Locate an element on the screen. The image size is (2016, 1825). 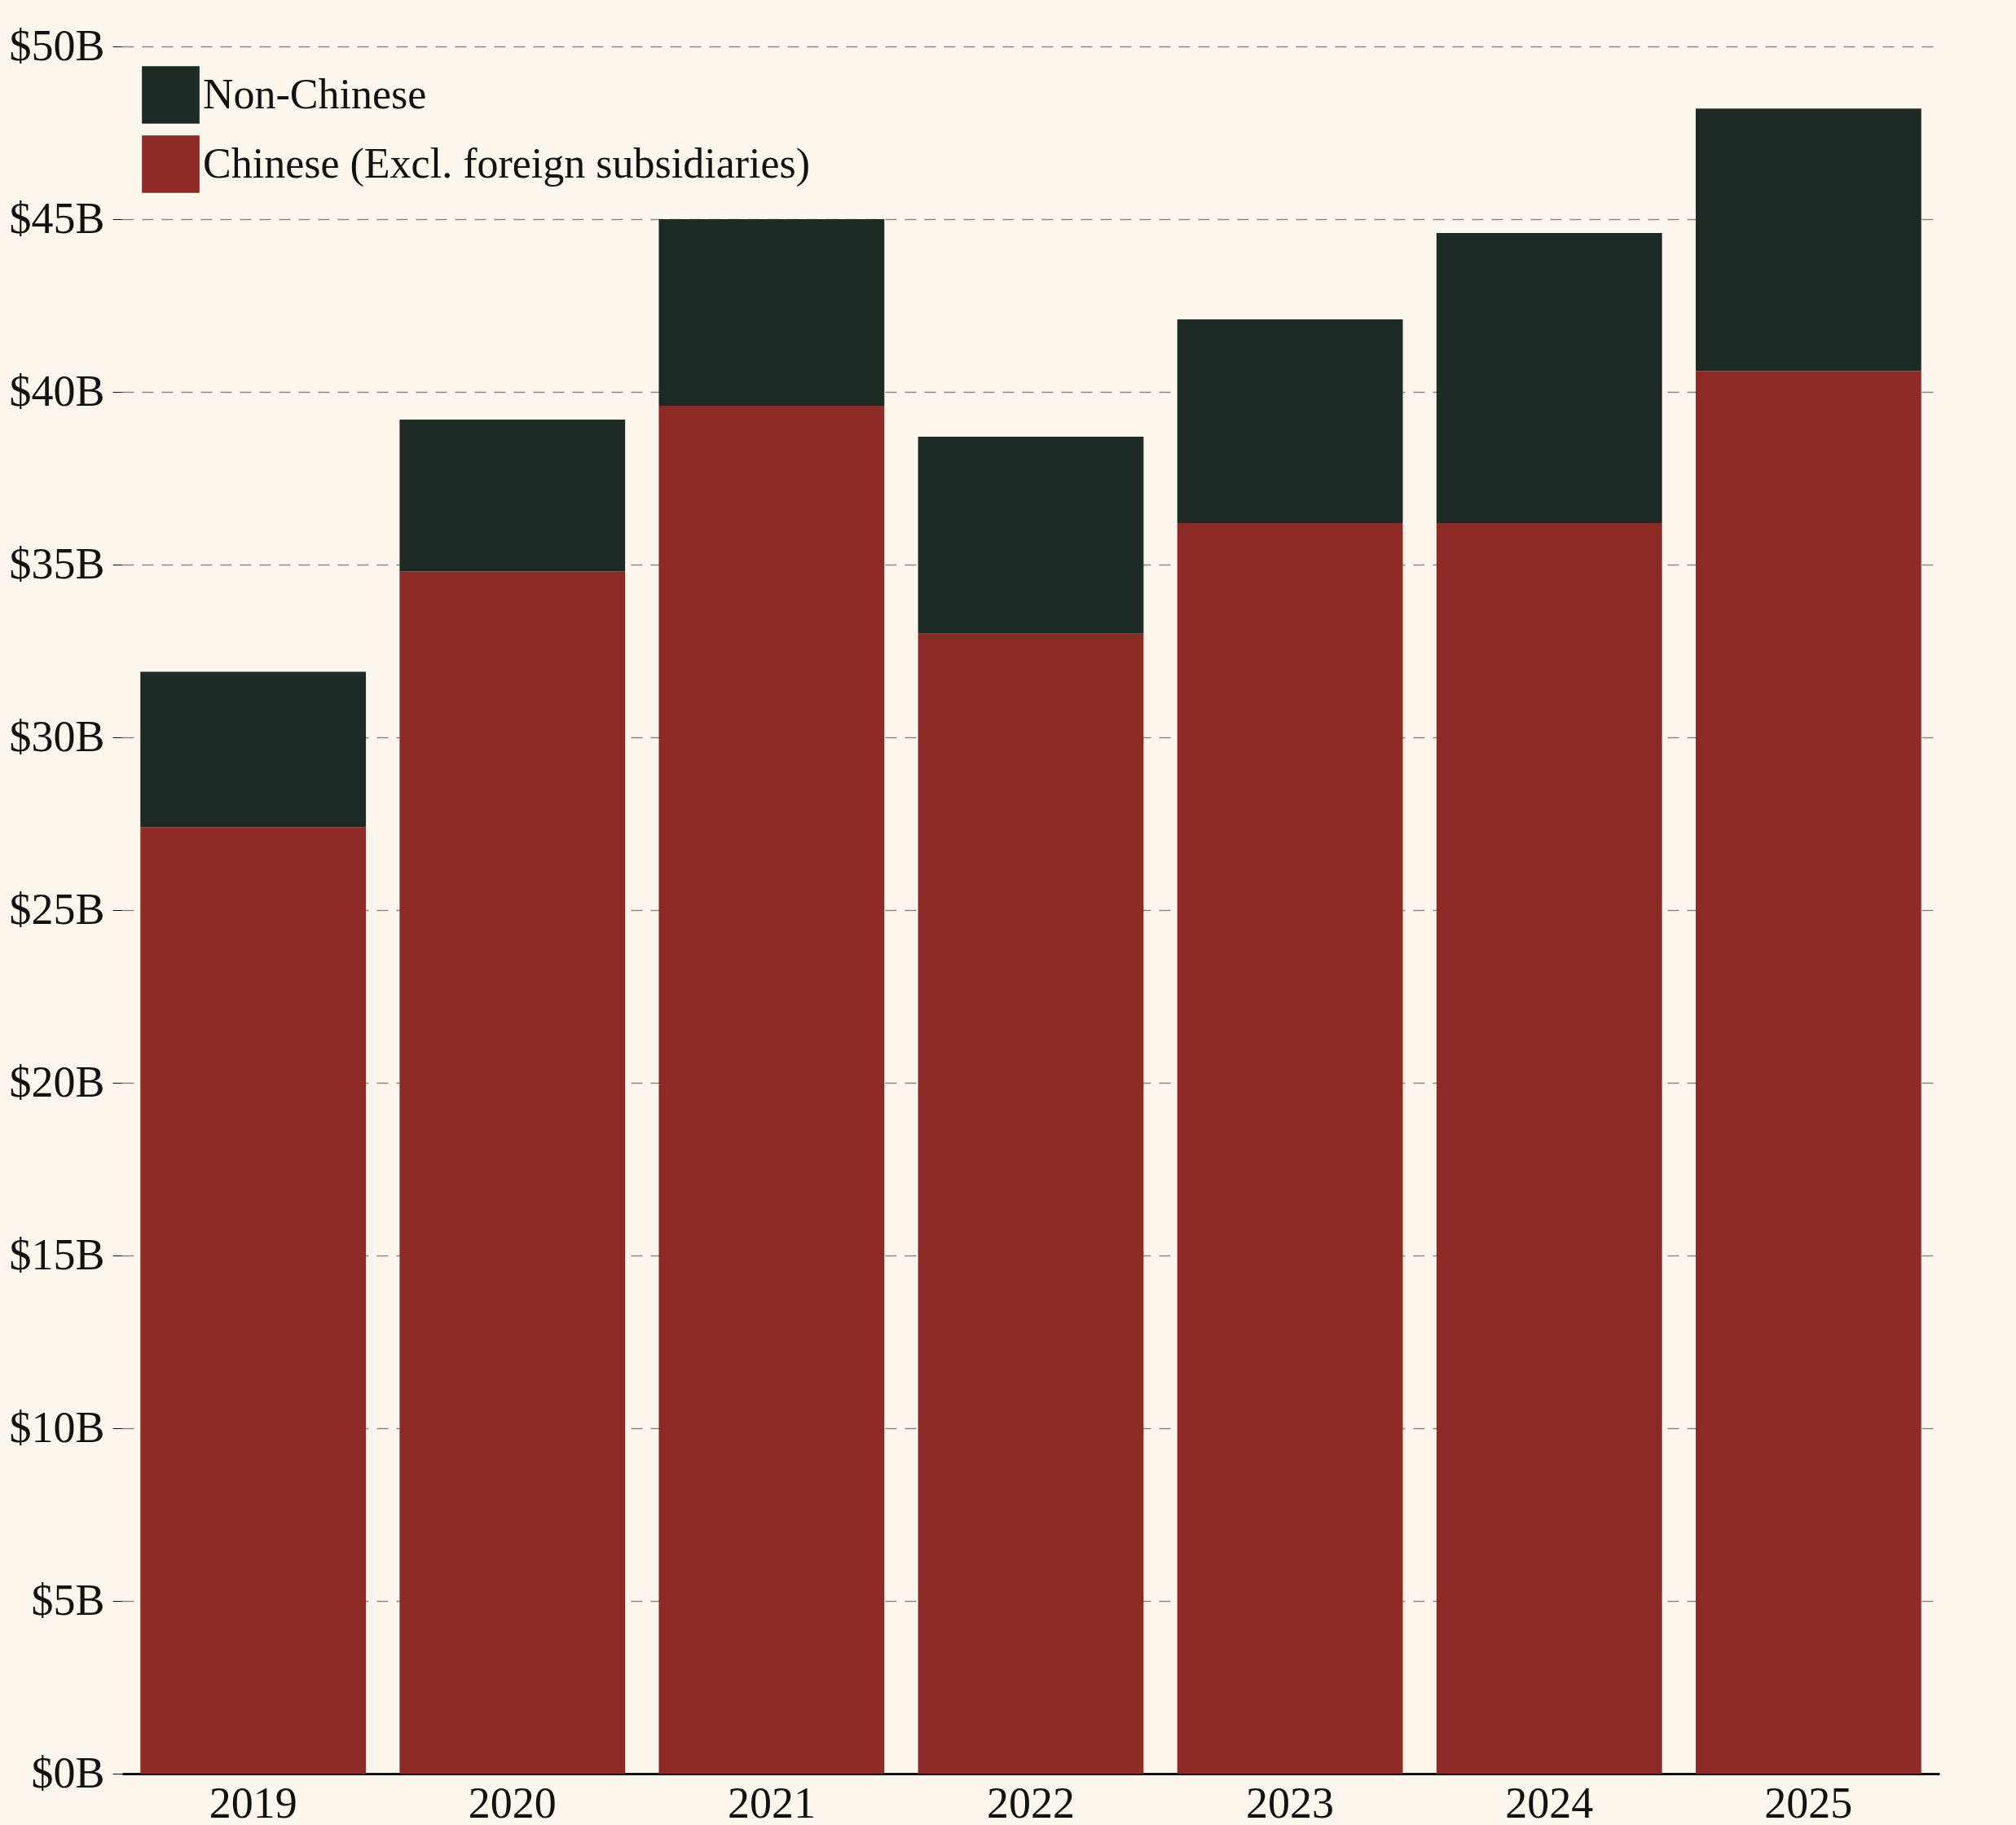
x-tick-label: 2025 is located at coordinates (1809, 1801).